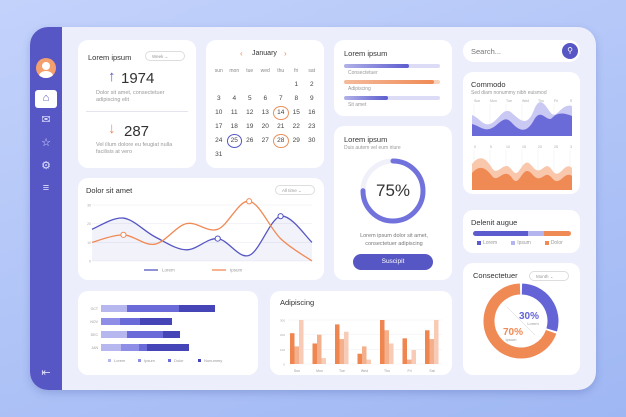 The image size is (626, 417). I want to click on calendar-day: 29, so click(296, 140).